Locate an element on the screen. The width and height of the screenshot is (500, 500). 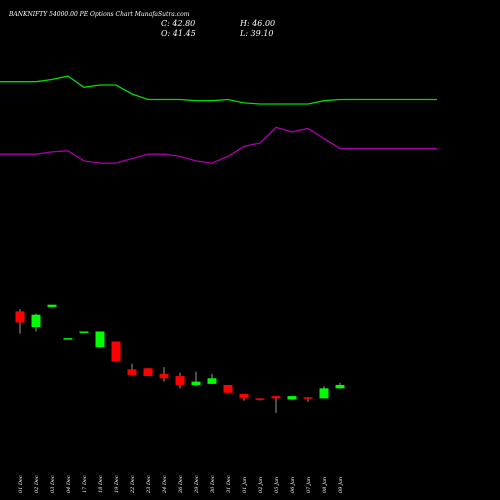
x-tick-label: 09 Jan is located at coordinates (341, 485).